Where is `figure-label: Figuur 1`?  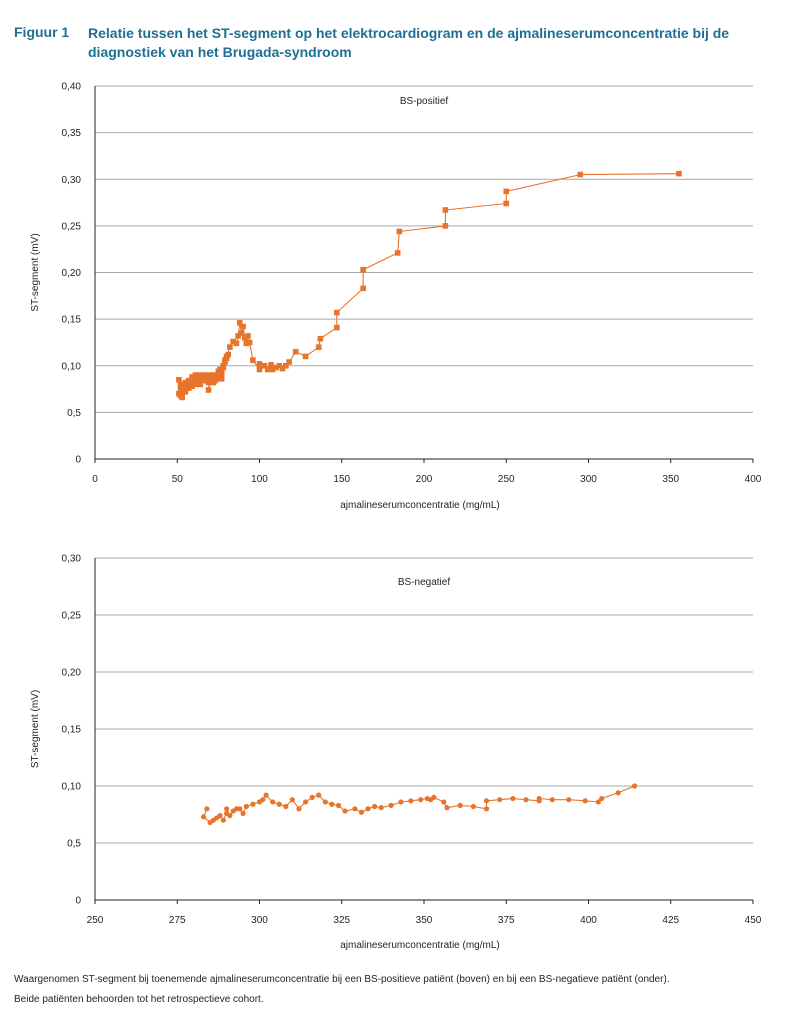
figure-label: Figuur 1 is located at coordinates (42, 32).